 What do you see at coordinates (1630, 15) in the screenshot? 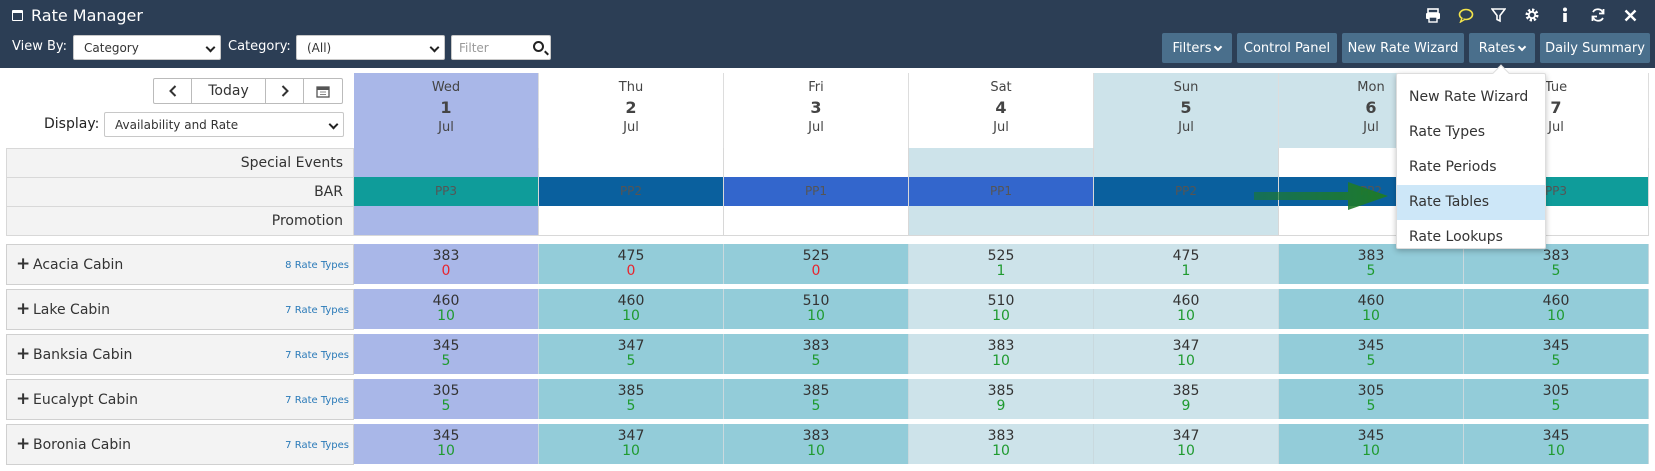
I see `close-icon` at bounding box center [1630, 15].